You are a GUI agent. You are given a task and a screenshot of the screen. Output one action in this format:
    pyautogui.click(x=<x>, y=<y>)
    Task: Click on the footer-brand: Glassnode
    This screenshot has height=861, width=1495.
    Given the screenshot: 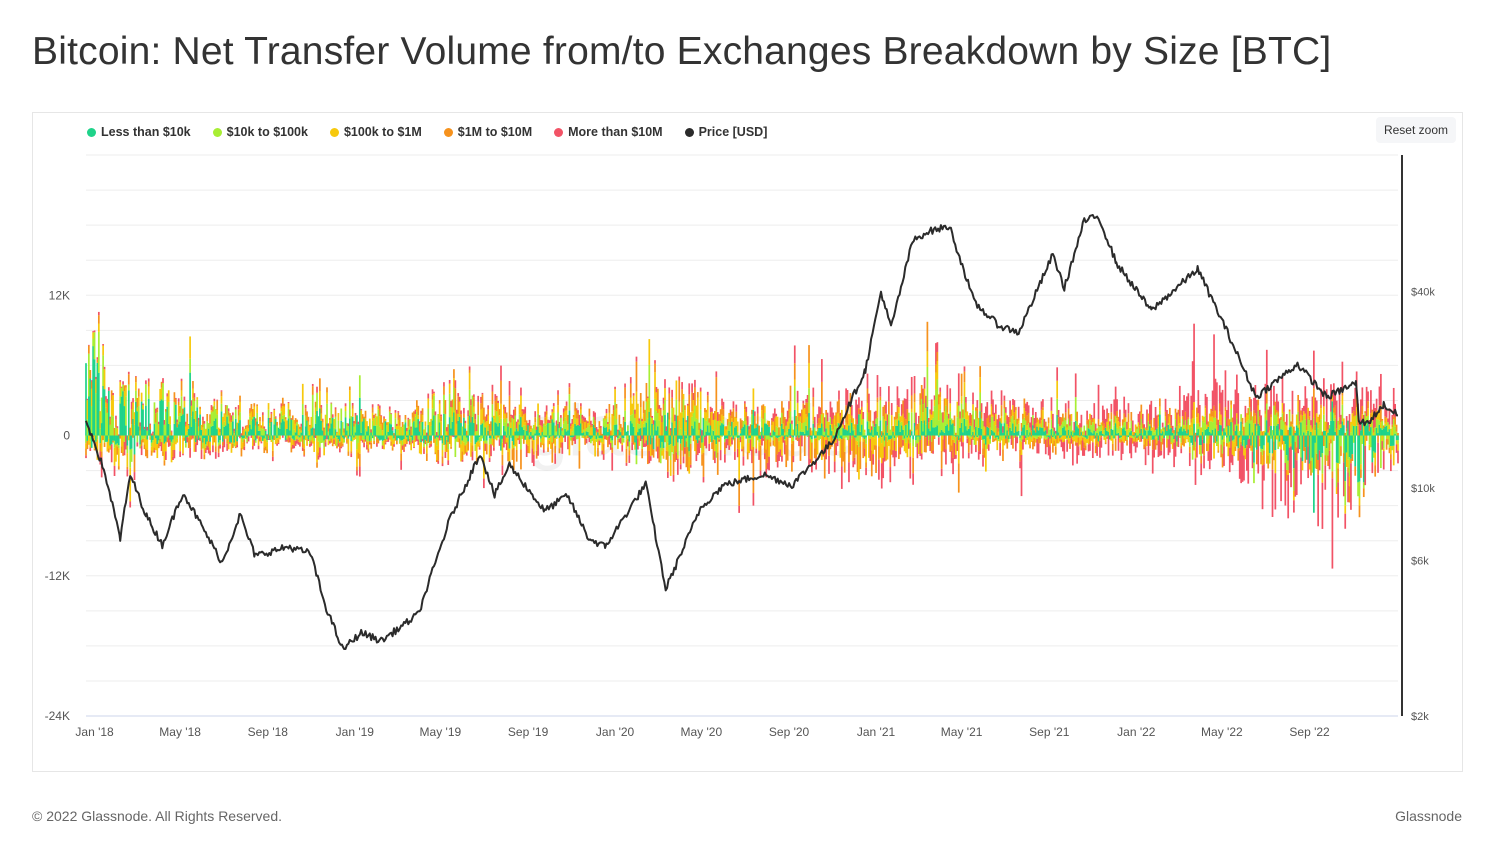 What is the action you would take?
    pyautogui.click(x=1428, y=816)
    